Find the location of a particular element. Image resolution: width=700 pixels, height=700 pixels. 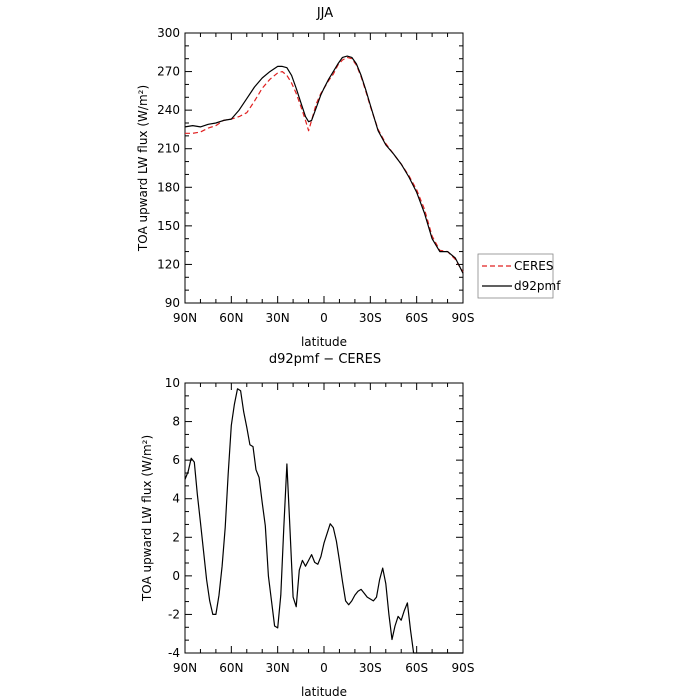

top-xtick-label: 30S is located at coordinates (370, 318).